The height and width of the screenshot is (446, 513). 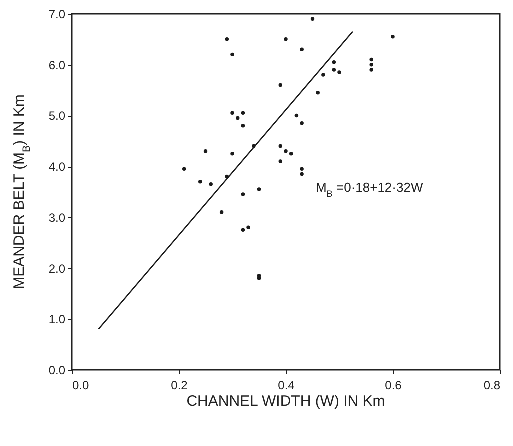 I want to click on x-tick-label: 0.6, so click(x=393, y=385).